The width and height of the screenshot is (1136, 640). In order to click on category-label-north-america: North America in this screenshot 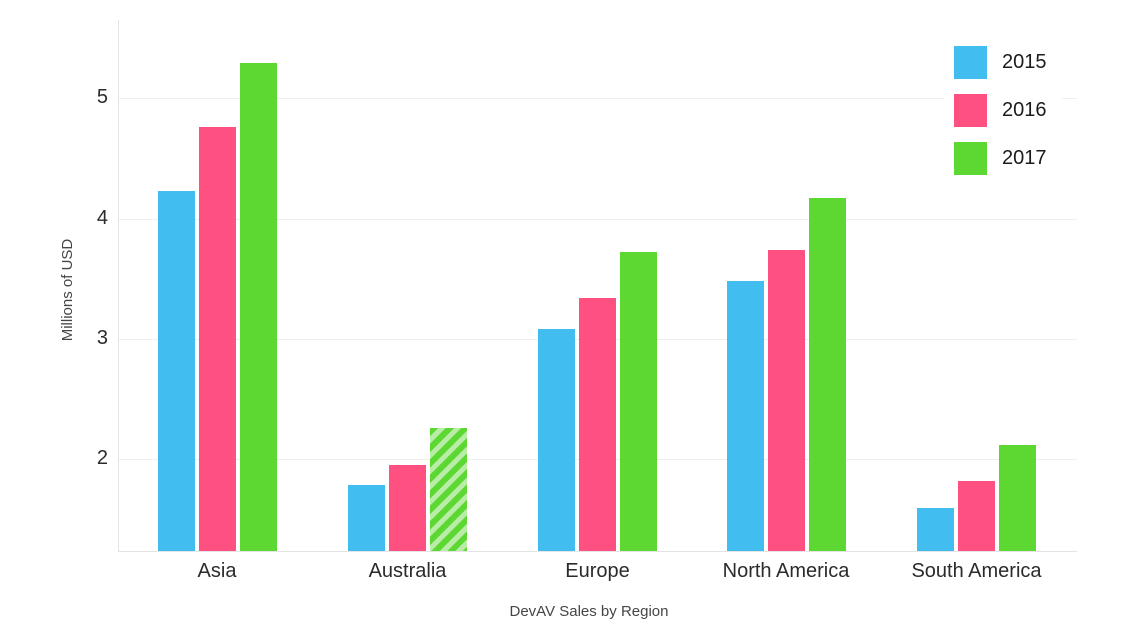, I will do `click(786, 571)`.